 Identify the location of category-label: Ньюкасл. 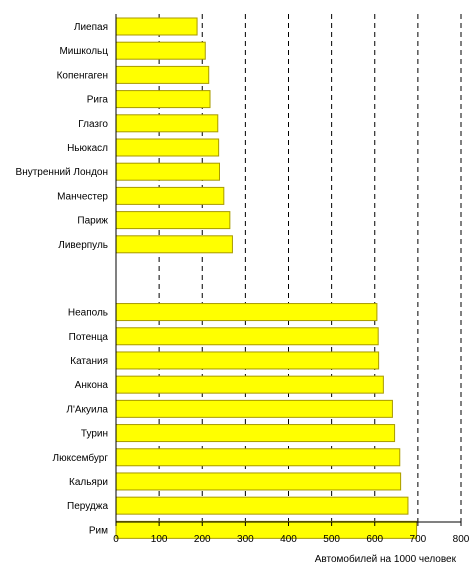
(87, 148).